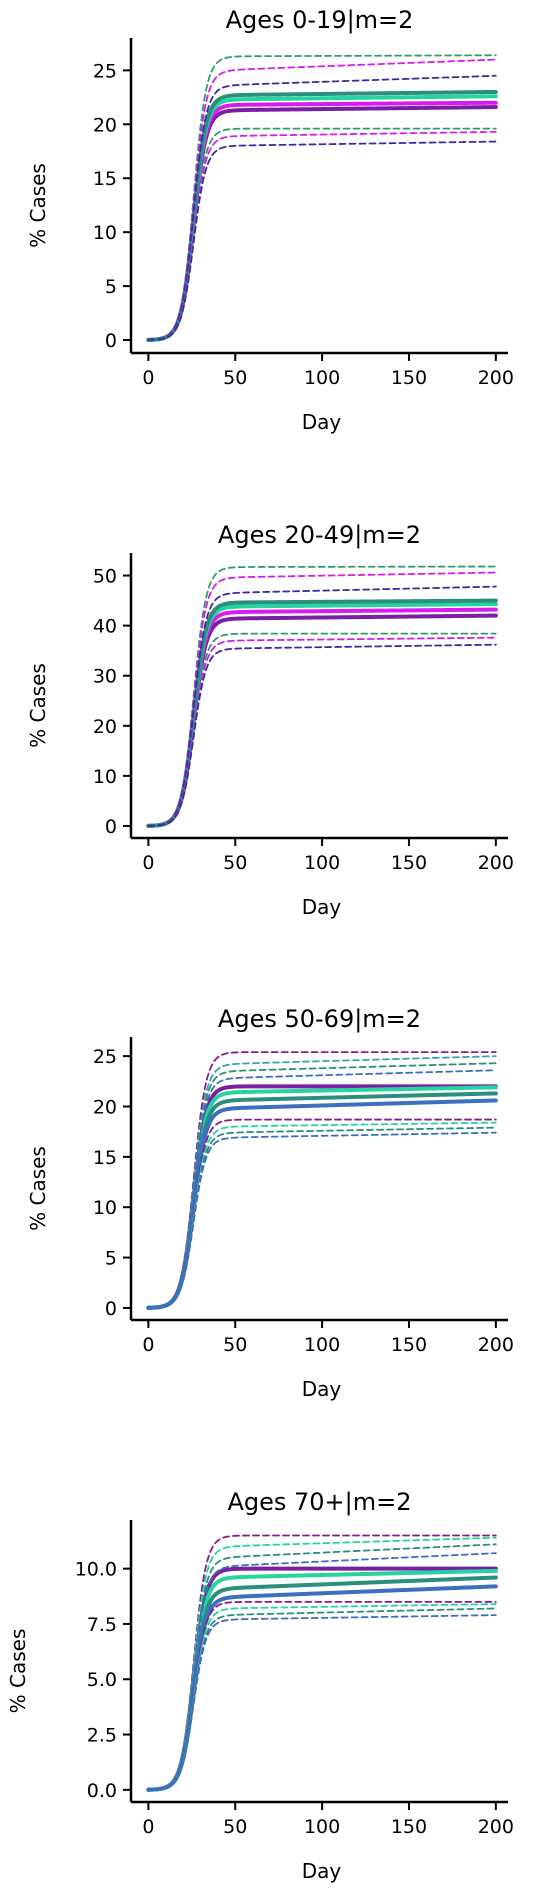 The width and height of the screenshot is (535, 1904). Describe the element at coordinates (105, 627) in the screenshot. I see `y-tick-label: 40` at that location.